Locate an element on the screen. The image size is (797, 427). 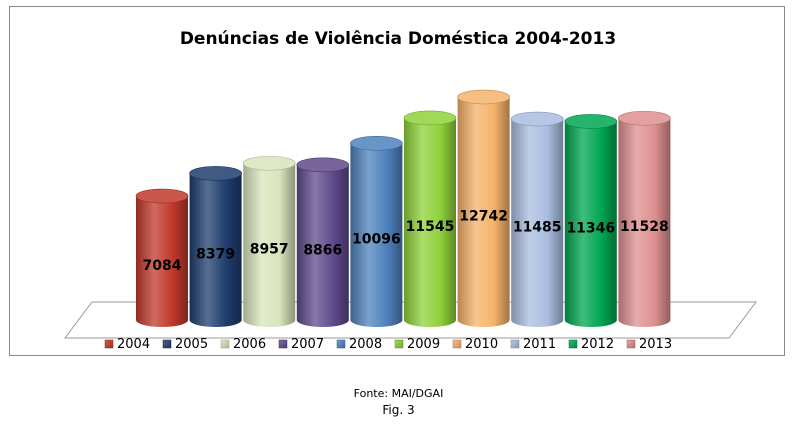
bar-2013 is located at coordinates (644, 218).